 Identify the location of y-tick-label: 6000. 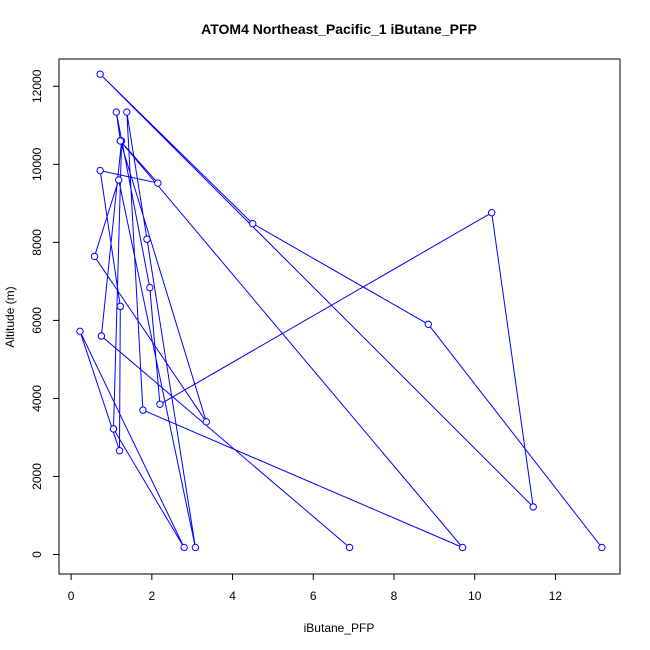
(37, 320).